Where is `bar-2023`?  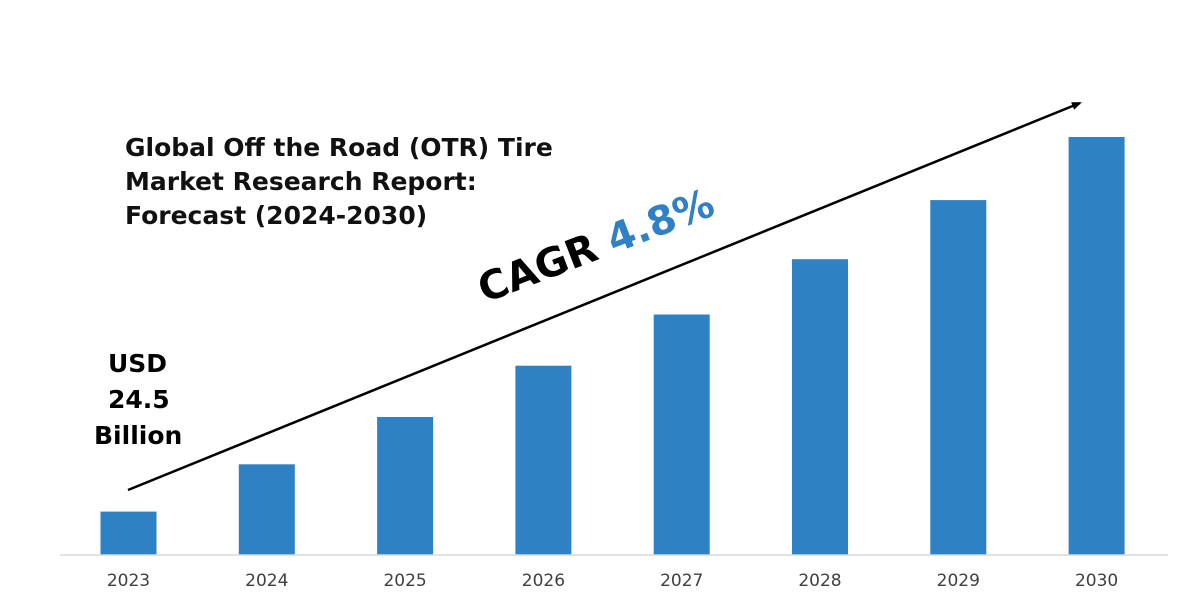
bar-2023 is located at coordinates (128, 533).